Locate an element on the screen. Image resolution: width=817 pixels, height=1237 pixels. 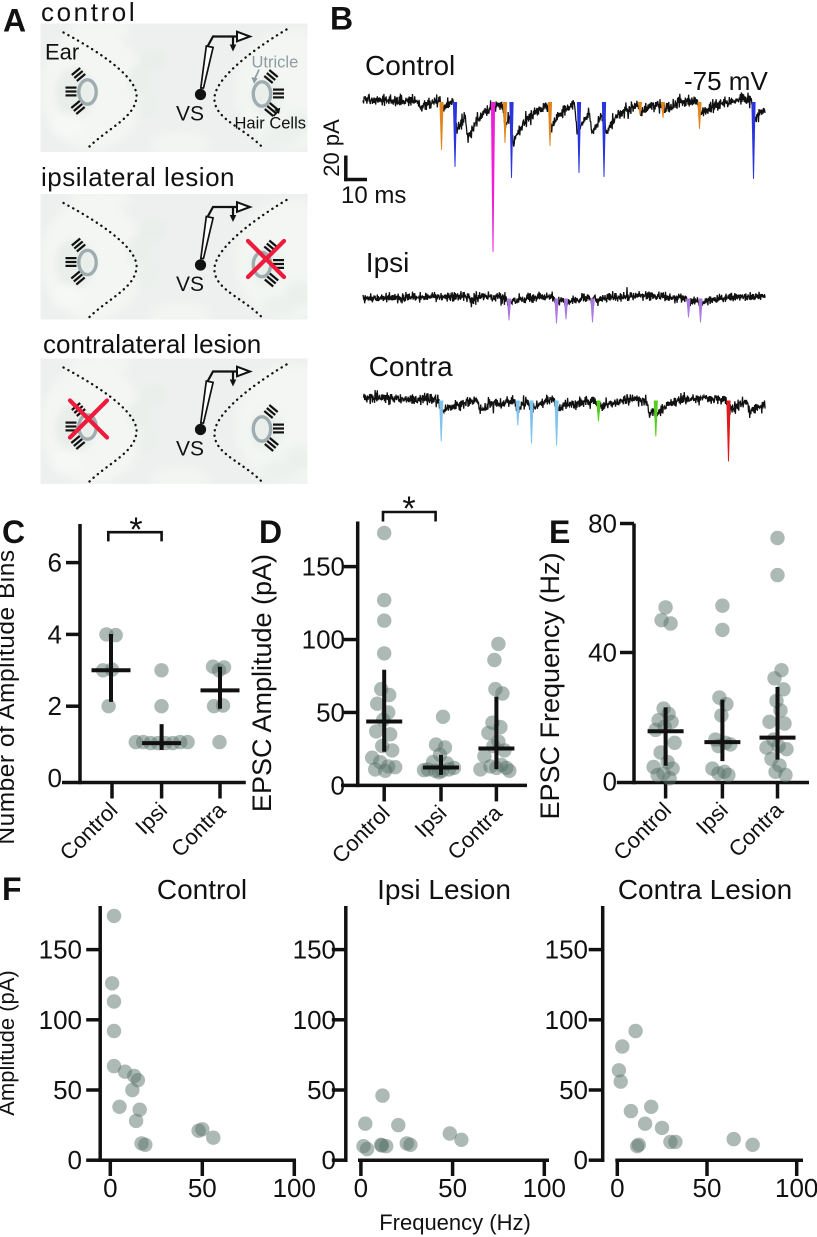
svg-text: EPSC Amplitude (pA) is located at coordinates (262, 683).